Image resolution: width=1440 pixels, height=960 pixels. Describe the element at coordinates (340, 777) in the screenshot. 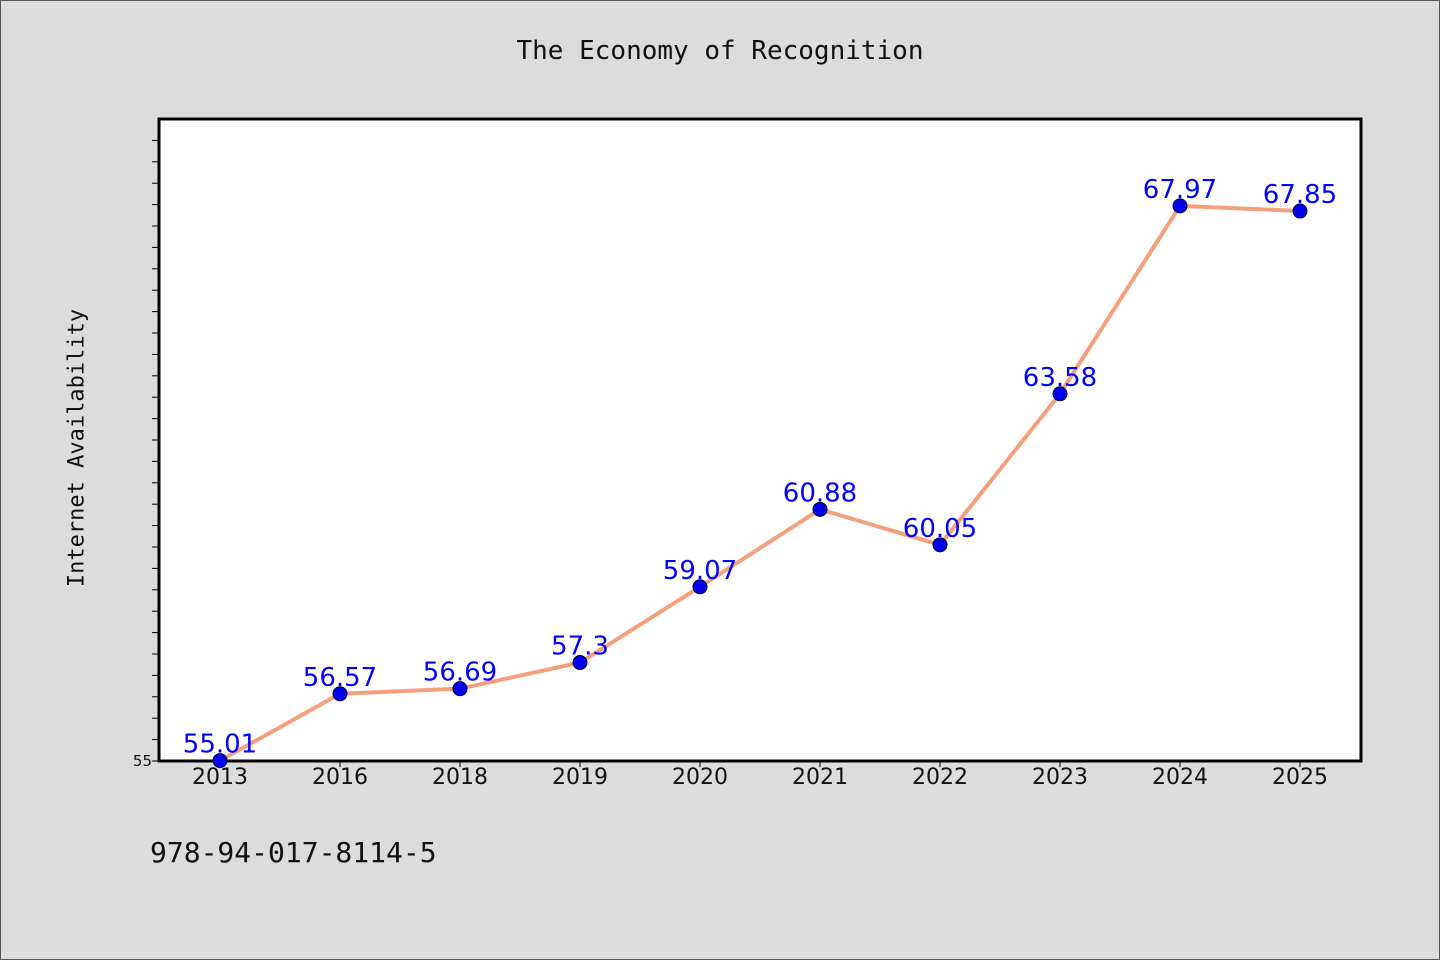

I see `x-tick-label: 2016` at that location.